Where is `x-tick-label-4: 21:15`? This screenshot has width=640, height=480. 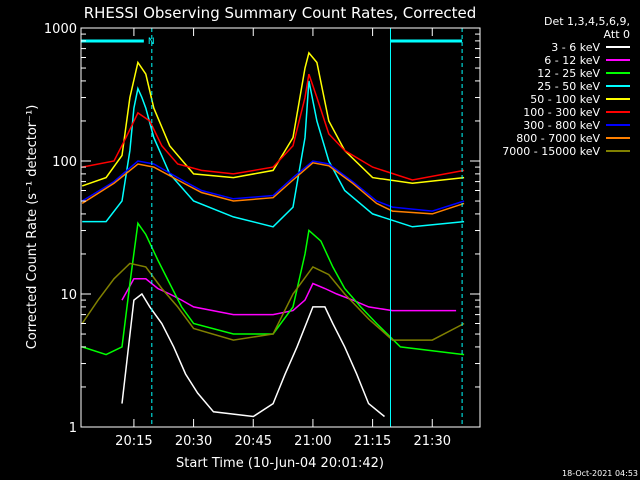 x-tick-label-4: 21:15 is located at coordinates (372, 441).